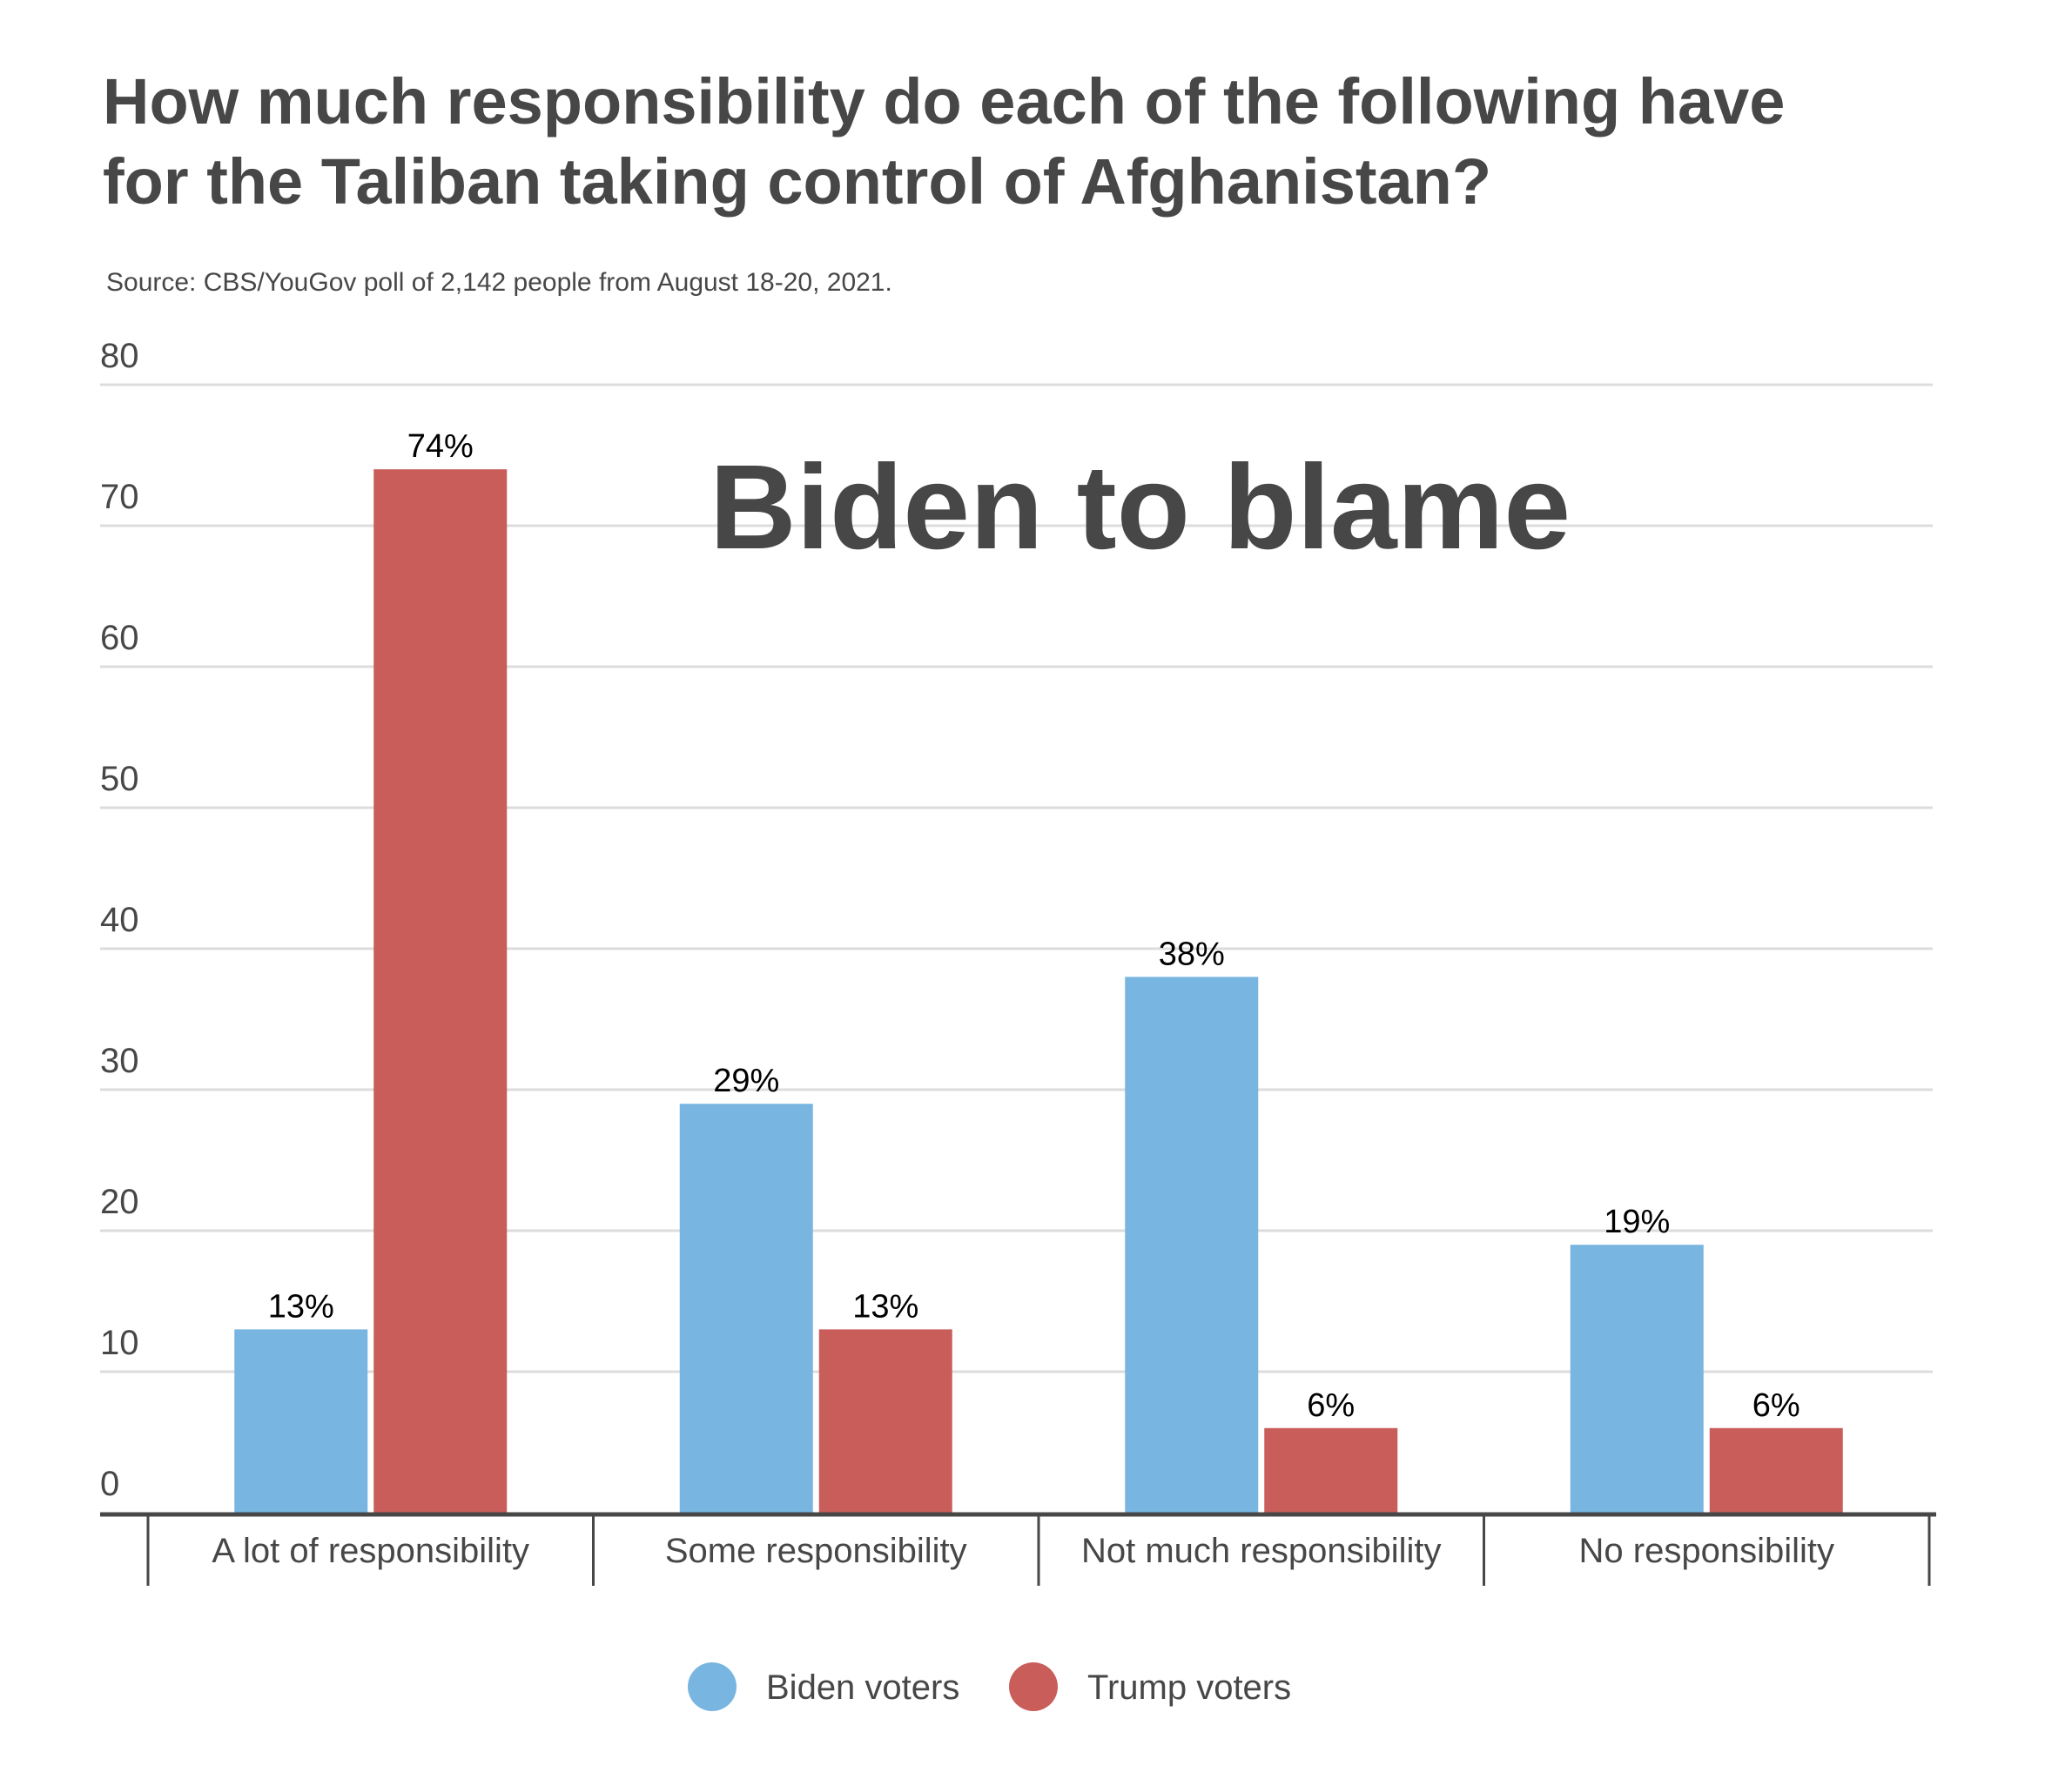 The width and height of the screenshot is (2072, 1779). What do you see at coordinates (119, 1061) in the screenshot?
I see `y-tick-label: 30` at bounding box center [119, 1061].